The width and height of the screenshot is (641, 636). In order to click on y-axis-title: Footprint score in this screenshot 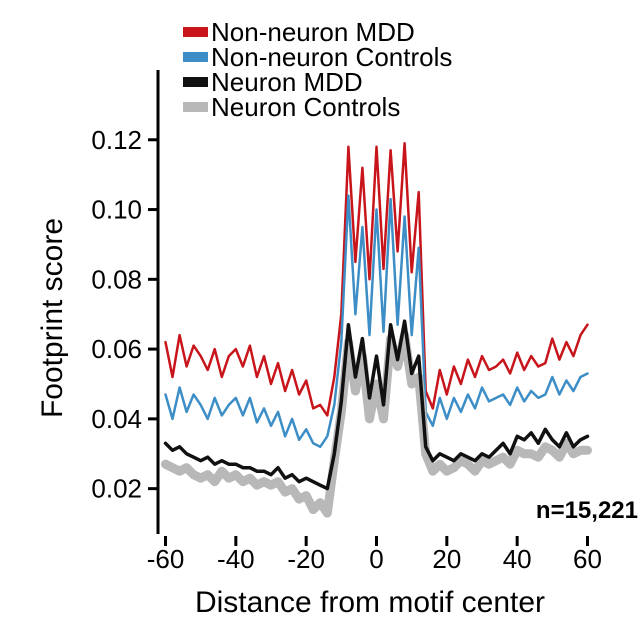, I will do `click(52, 318)`.